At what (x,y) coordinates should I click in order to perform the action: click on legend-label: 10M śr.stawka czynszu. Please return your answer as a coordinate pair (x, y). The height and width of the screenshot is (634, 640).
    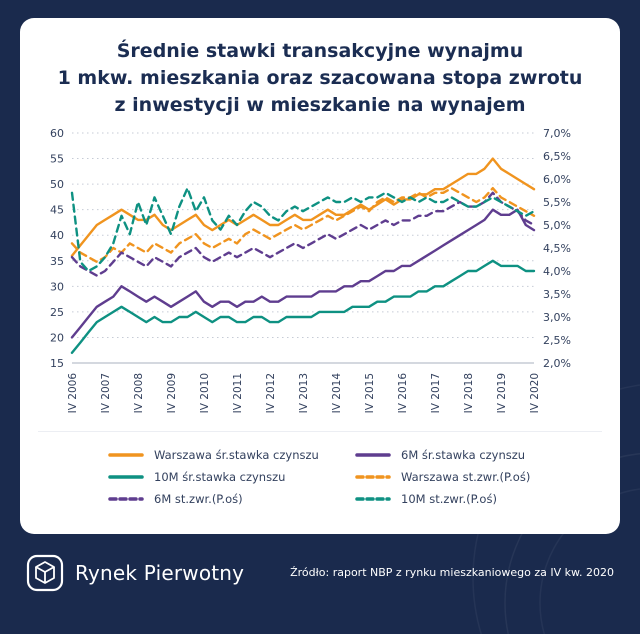
    Looking at the image, I should click on (220, 476).